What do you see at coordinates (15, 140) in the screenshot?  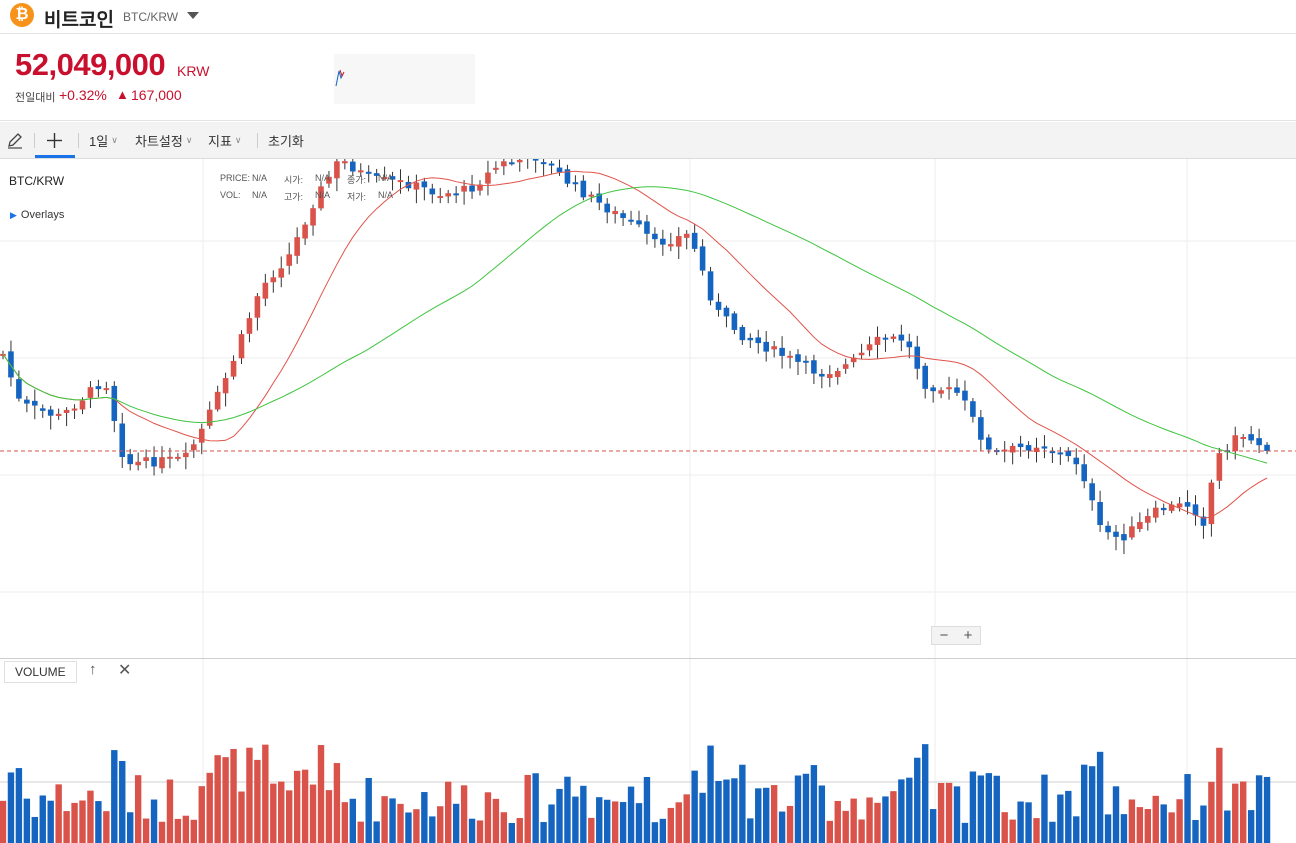 I see `pencil-icon` at bounding box center [15, 140].